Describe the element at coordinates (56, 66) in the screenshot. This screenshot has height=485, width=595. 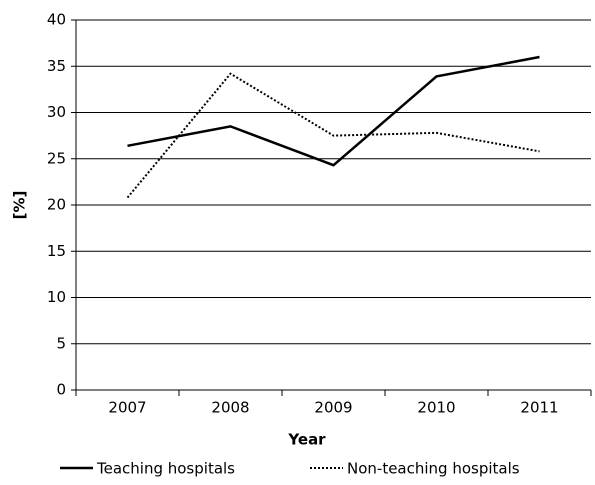
I see `y-tick-label: 35` at that location.